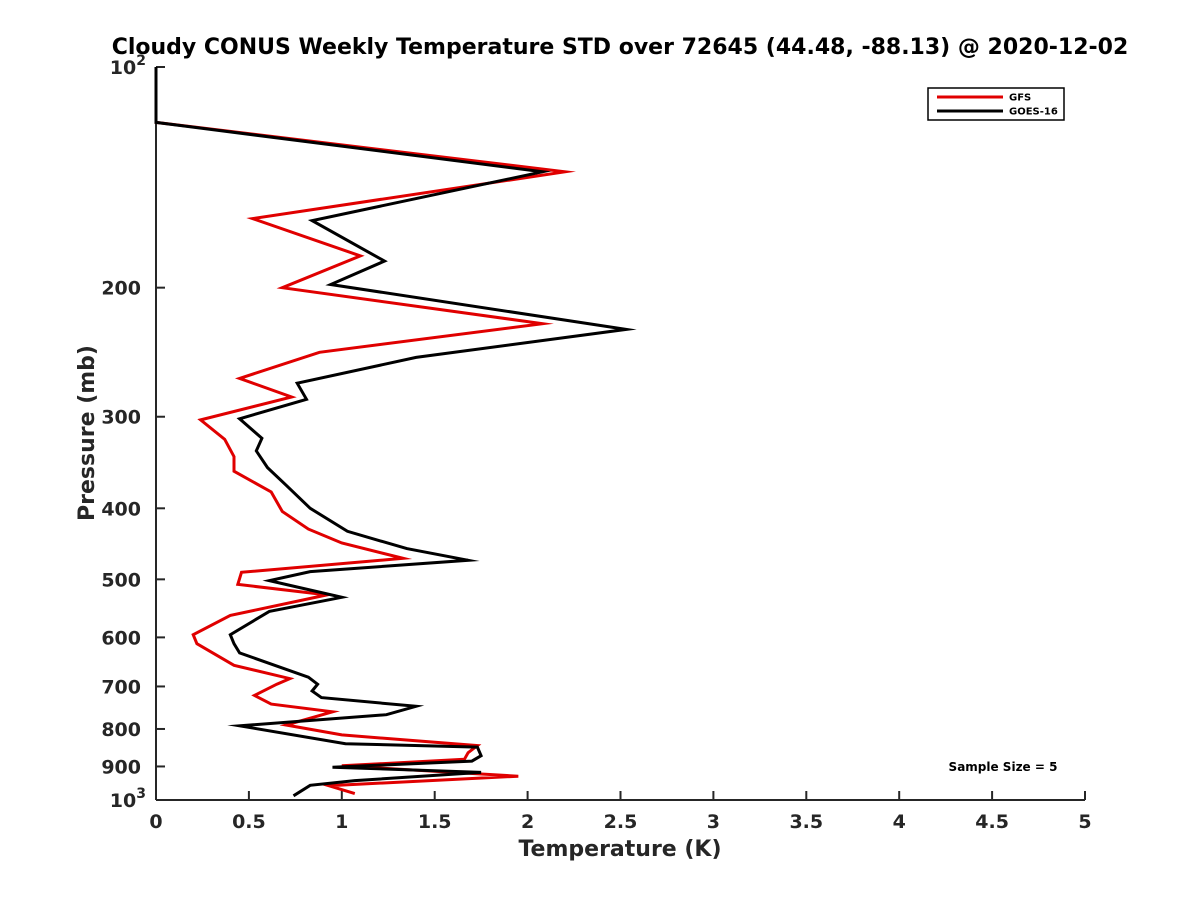  Describe the element at coordinates (121, 418) in the screenshot. I see `y-tick-label: 300` at that location.